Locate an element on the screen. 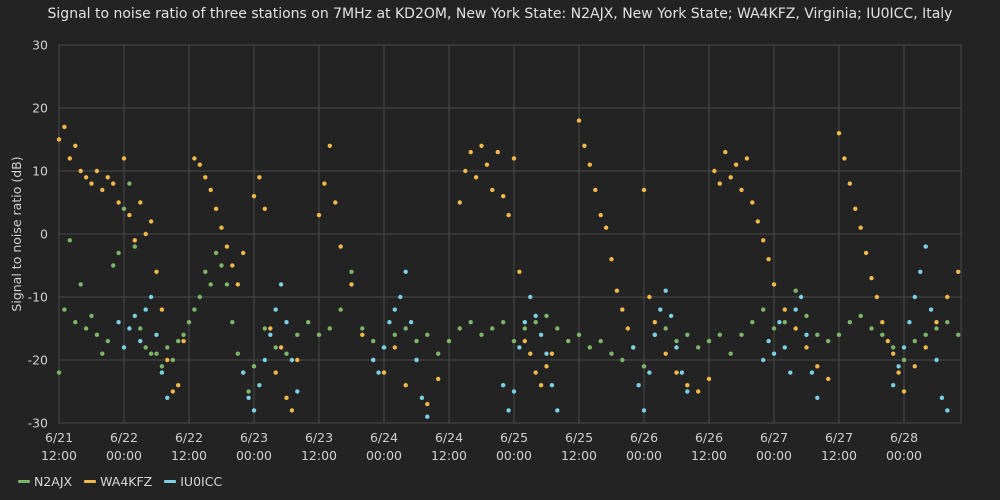  legend-item-wa4kfz: WA4KFZ is located at coordinates (118, 481).